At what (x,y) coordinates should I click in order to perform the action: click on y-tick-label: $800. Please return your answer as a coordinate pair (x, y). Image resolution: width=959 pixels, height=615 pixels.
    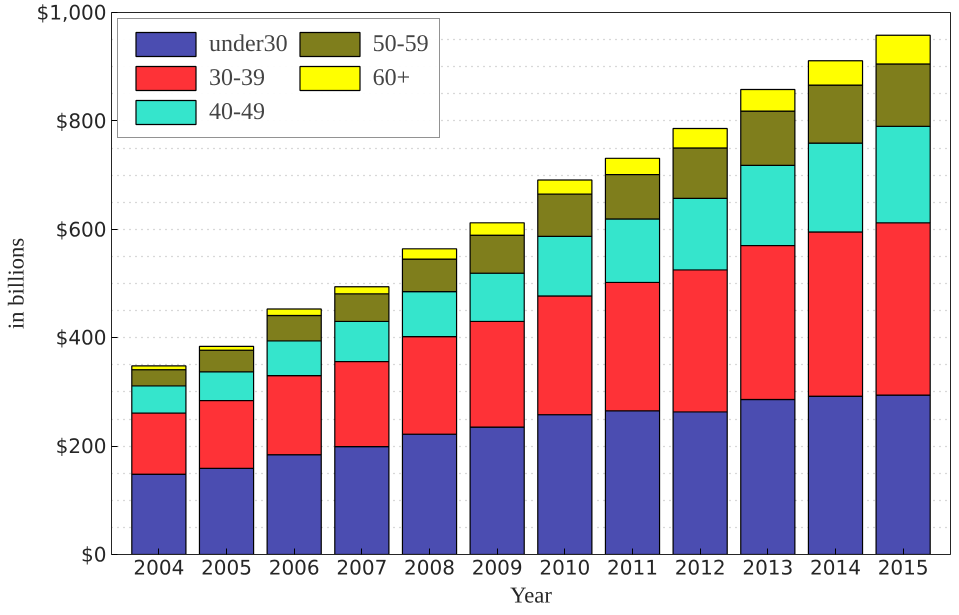
    Looking at the image, I should click on (81, 120).